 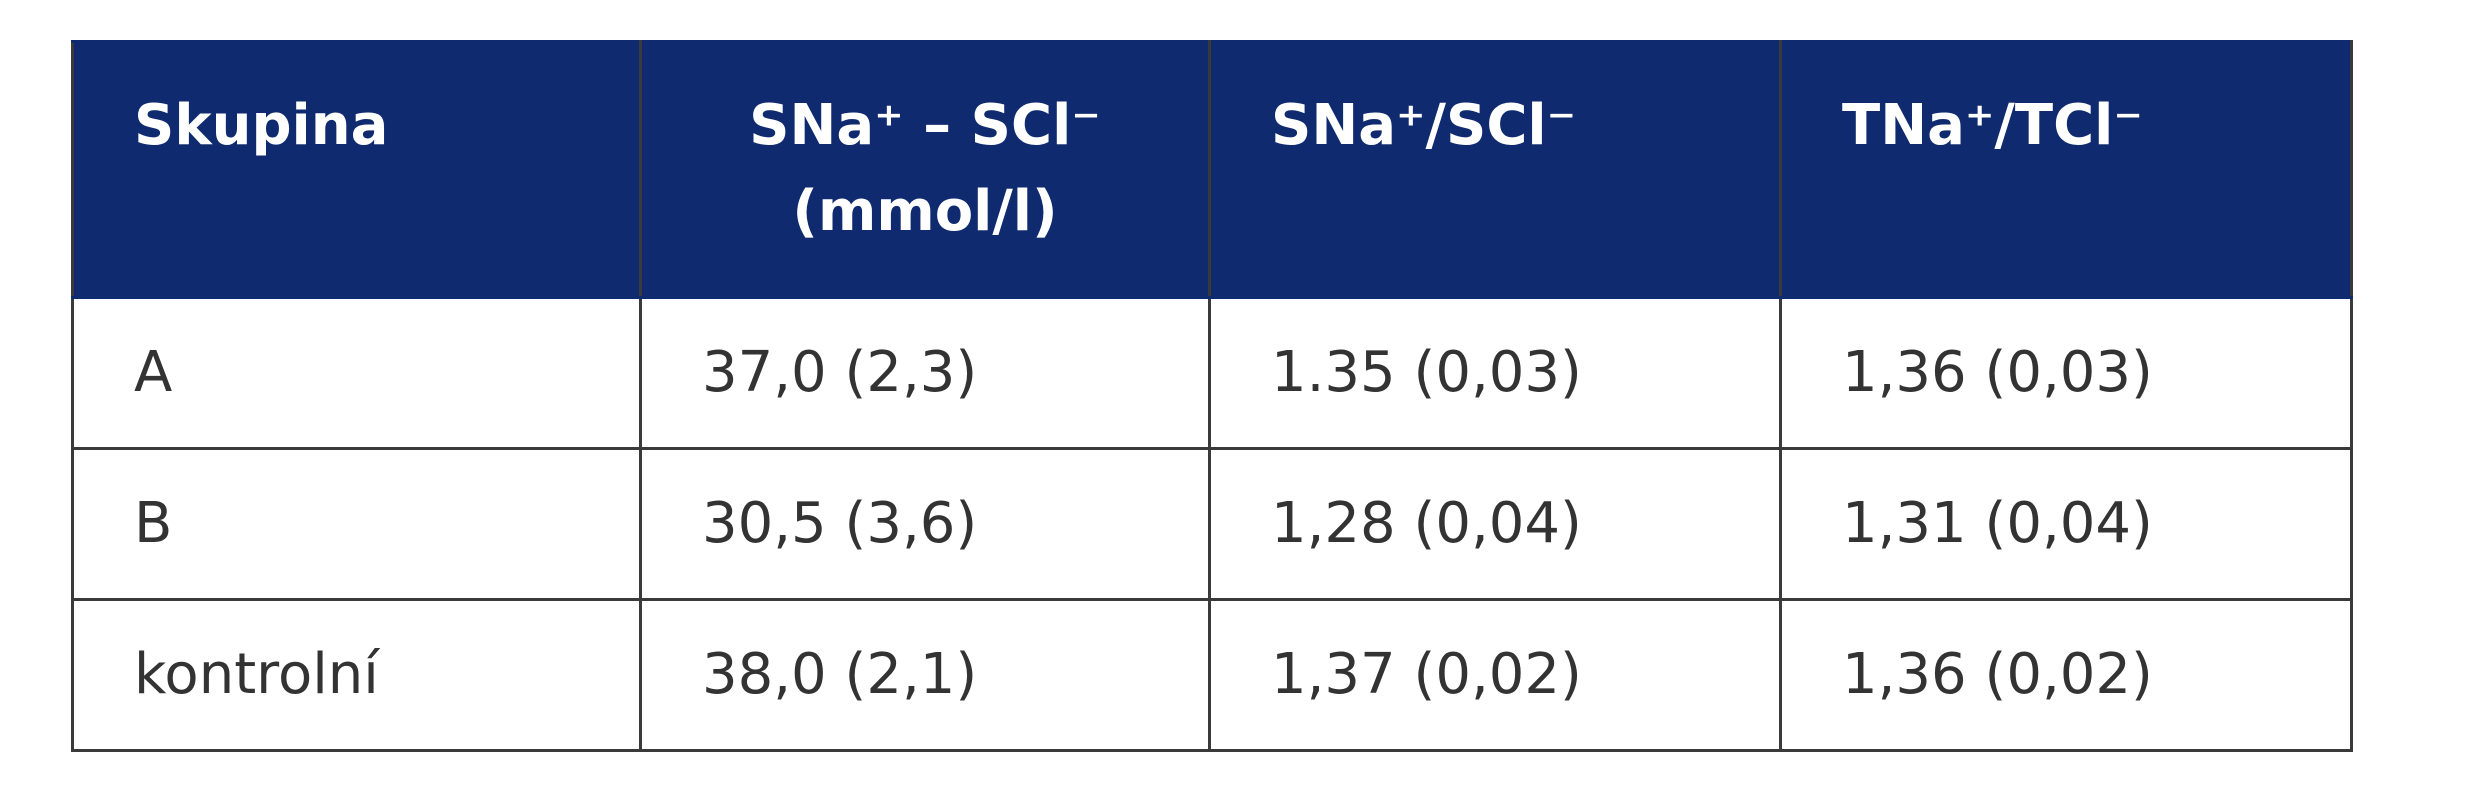 What do you see at coordinates (2066, 524) in the screenshot?
I see `table-cell: 1,31 (0,04)` at bounding box center [2066, 524].